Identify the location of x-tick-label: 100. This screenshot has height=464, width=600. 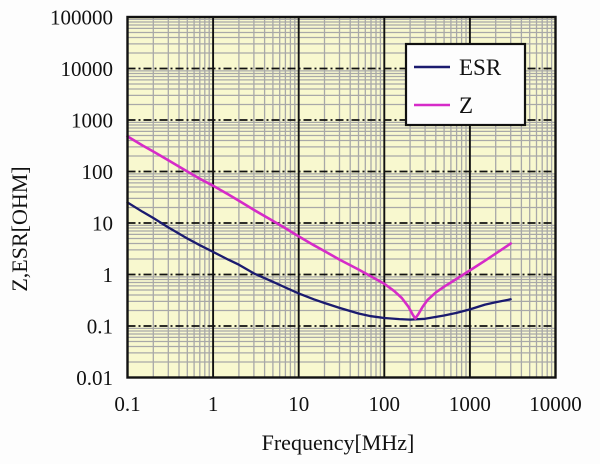
(385, 404).